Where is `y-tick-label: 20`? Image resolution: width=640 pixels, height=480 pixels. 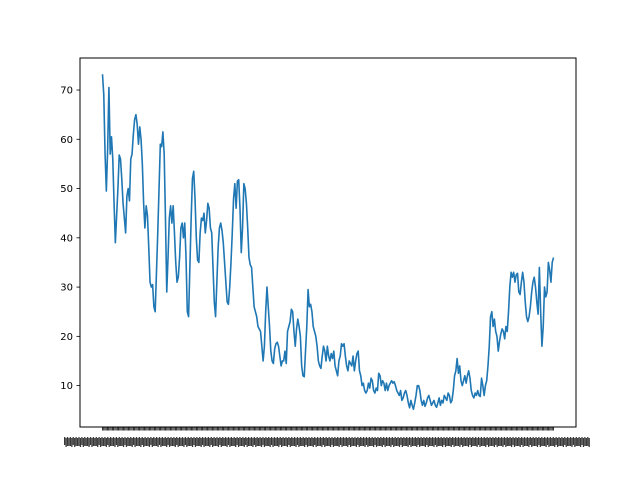 y-tick-label: 20 is located at coordinates (66, 337).